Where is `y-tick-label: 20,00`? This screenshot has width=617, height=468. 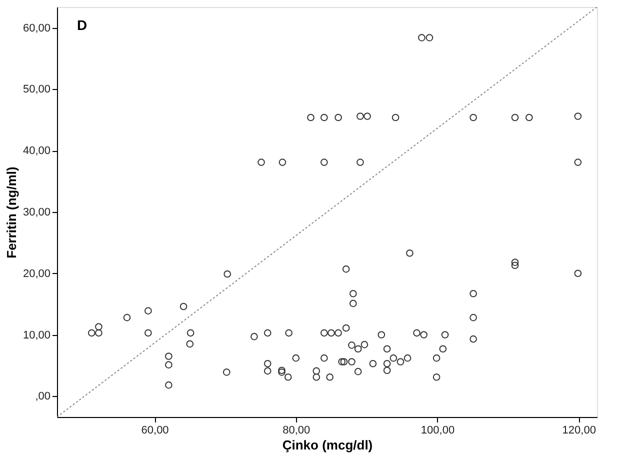 y-tick-label: 20,00 is located at coordinates (36, 274).